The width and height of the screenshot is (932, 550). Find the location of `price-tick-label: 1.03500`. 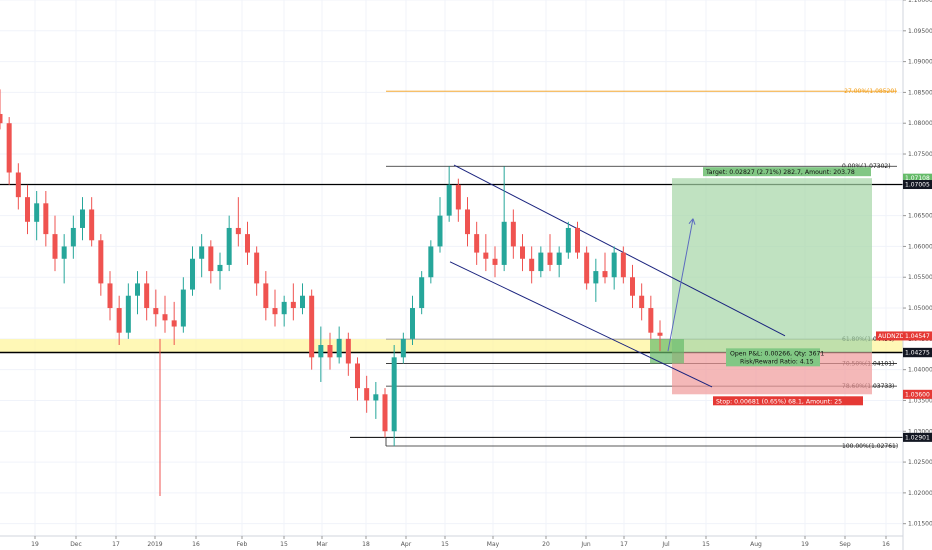

price-tick-label: 1.03500 is located at coordinates (920, 400).